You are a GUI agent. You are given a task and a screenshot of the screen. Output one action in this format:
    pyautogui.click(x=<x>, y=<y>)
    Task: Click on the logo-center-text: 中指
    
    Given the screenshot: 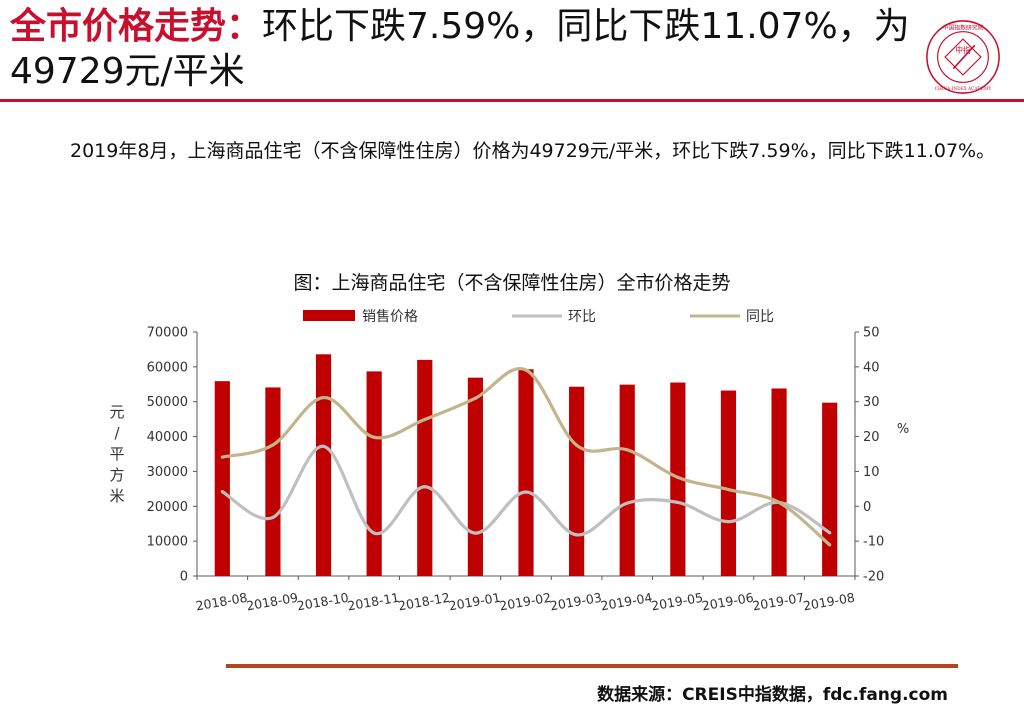 What is the action you would take?
    pyautogui.click(x=963, y=50)
    